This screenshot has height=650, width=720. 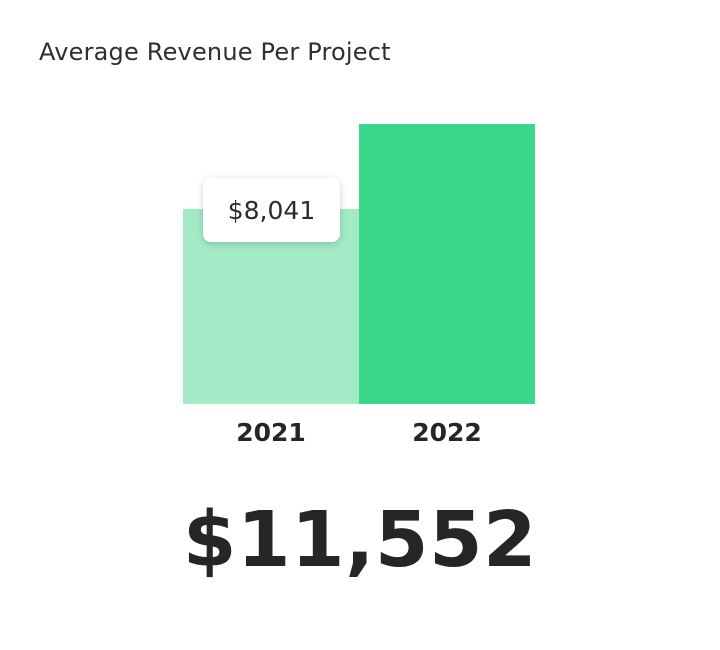 I want to click on chart-title: Average Revenue Per Project, so click(x=215, y=52).